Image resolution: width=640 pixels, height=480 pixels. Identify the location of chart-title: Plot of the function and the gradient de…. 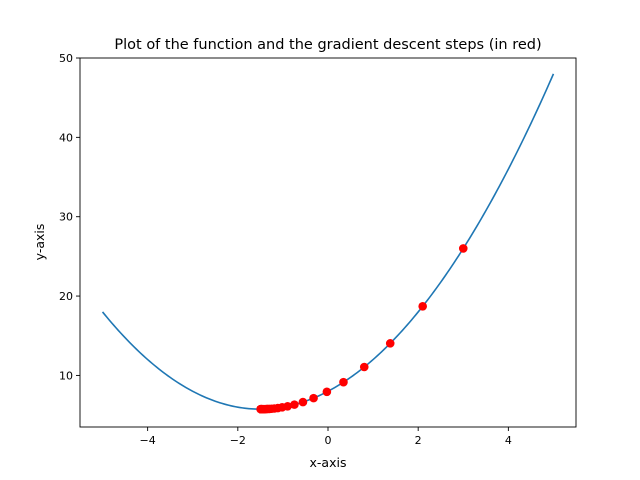
(327, 45).